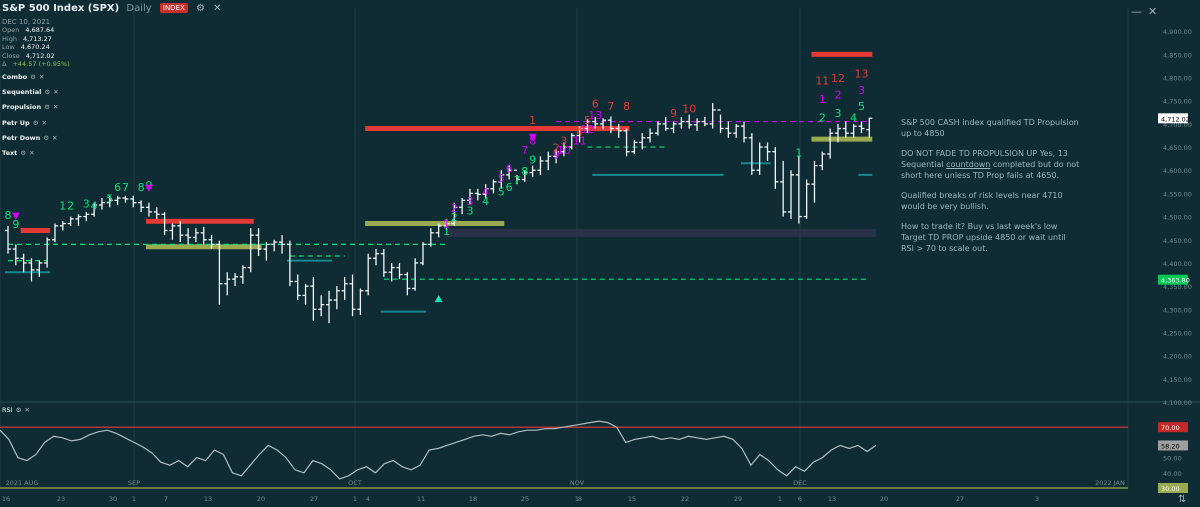 The width and height of the screenshot is (1200, 507). What do you see at coordinates (30, 137) in the screenshot?
I see `study-petr-down: Petr Down ⚙ ✕` at bounding box center [30, 137].